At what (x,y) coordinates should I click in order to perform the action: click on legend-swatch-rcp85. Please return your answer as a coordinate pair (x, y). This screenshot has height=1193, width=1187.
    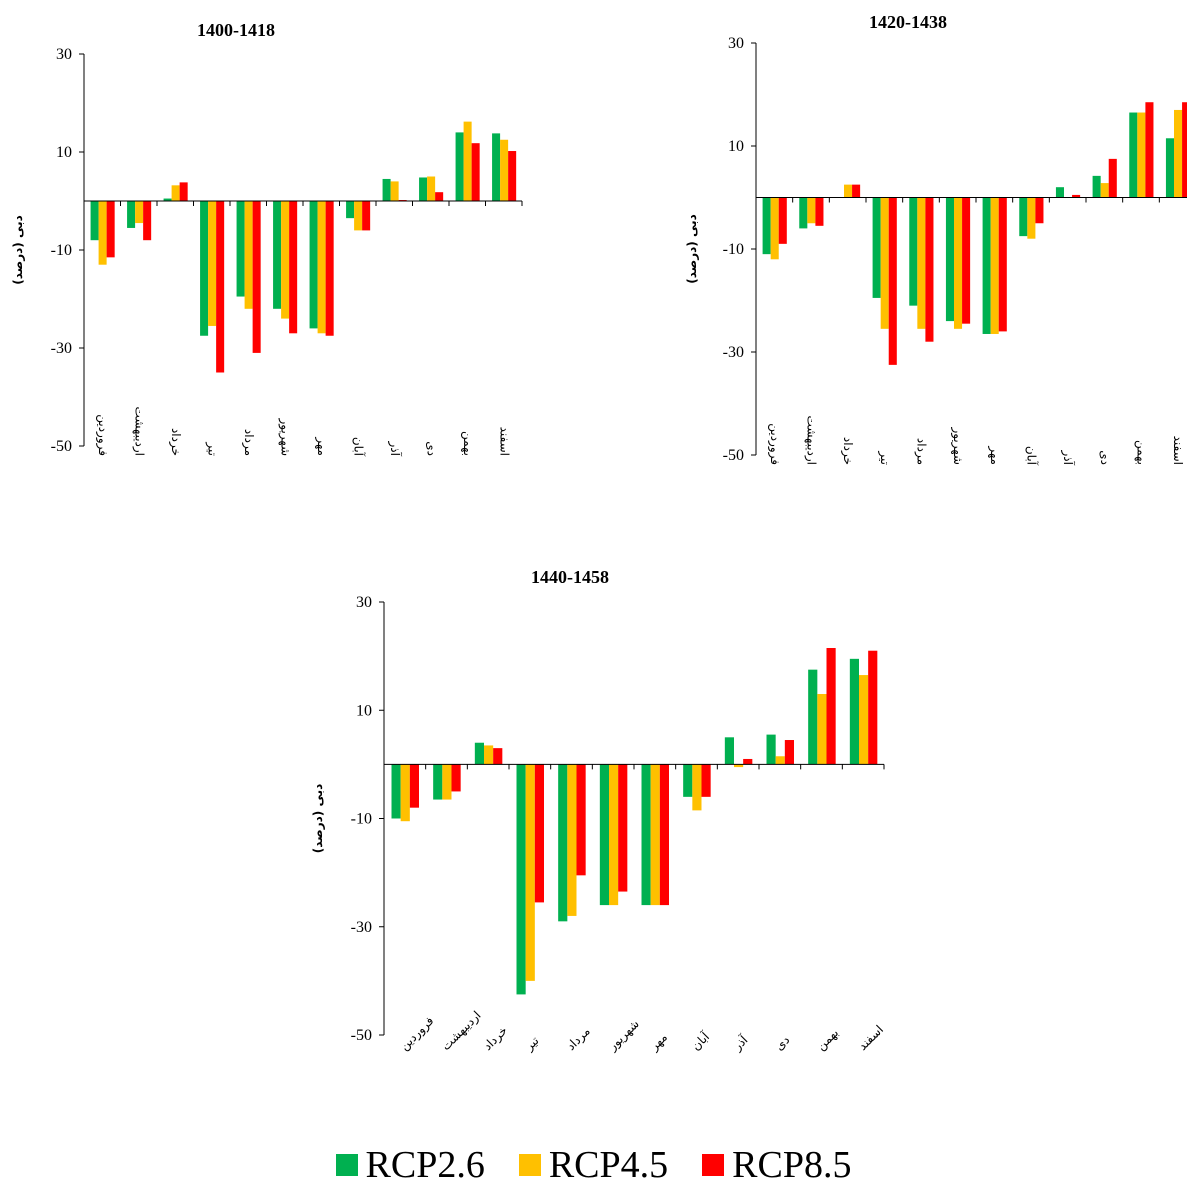
    Looking at the image, I should click on (713, 1165).